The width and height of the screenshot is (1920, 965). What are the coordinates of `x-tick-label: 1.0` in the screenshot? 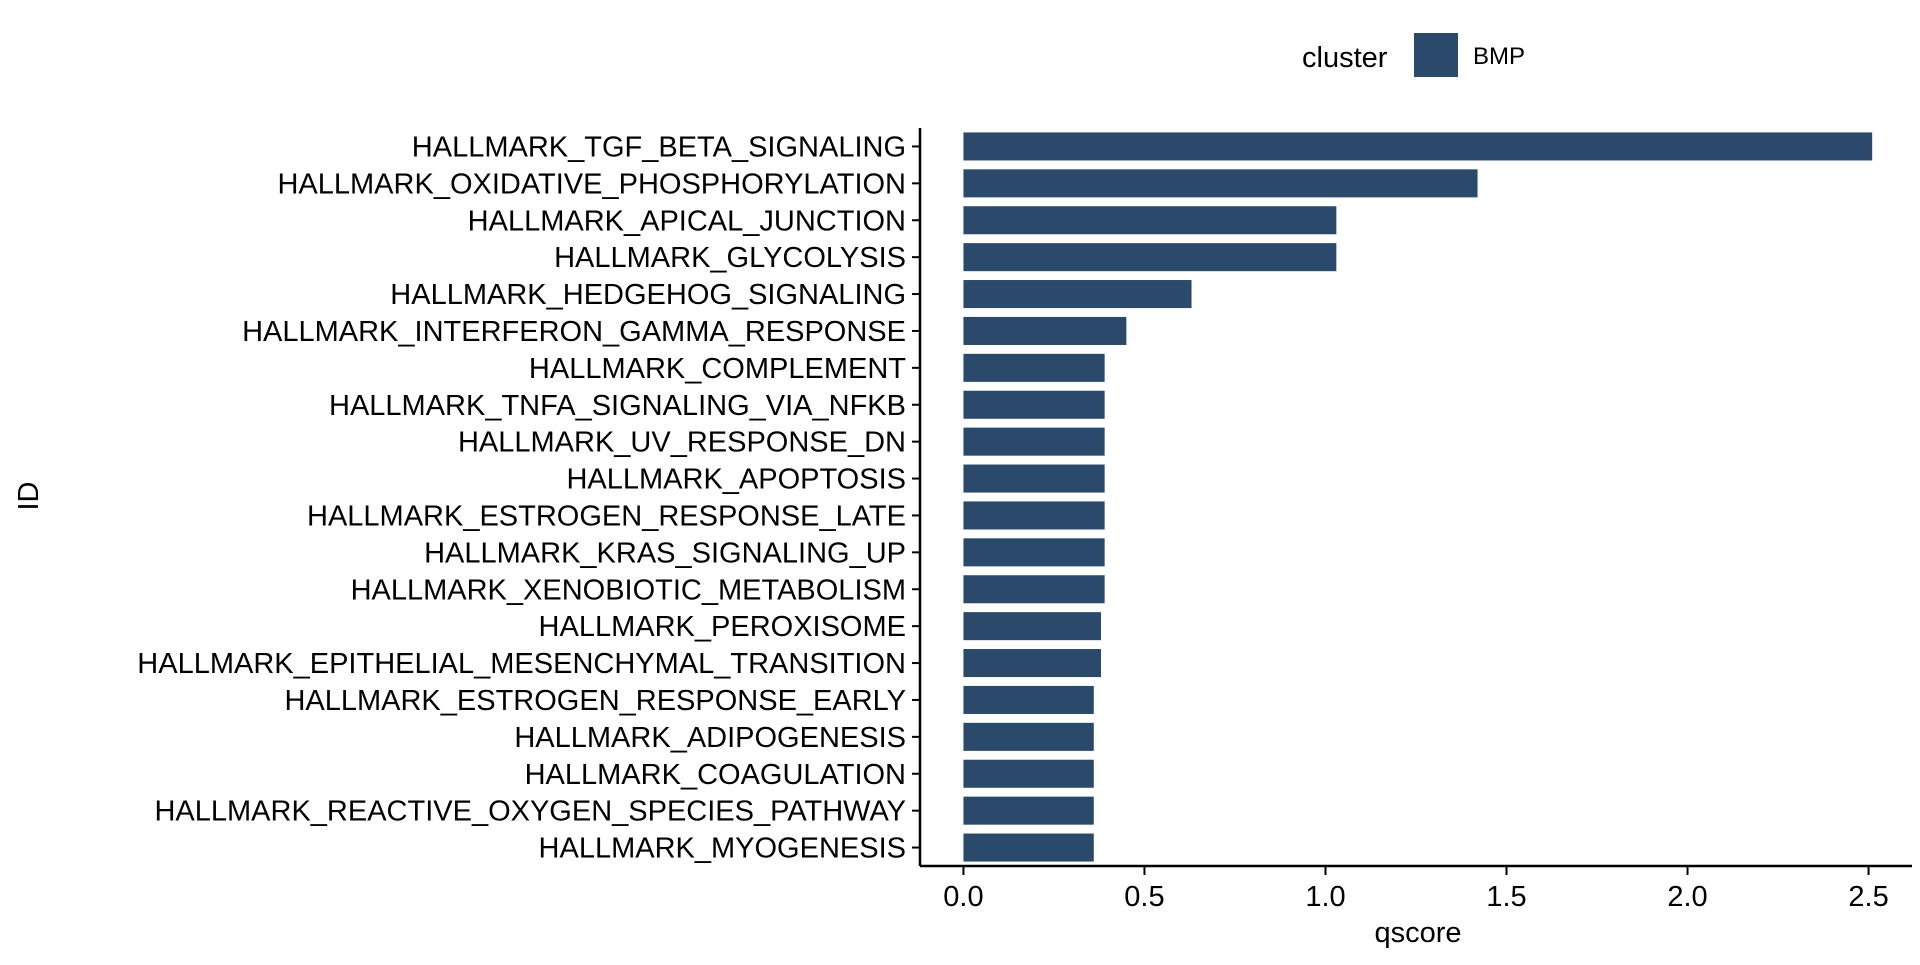 It's located at (1325, 897).